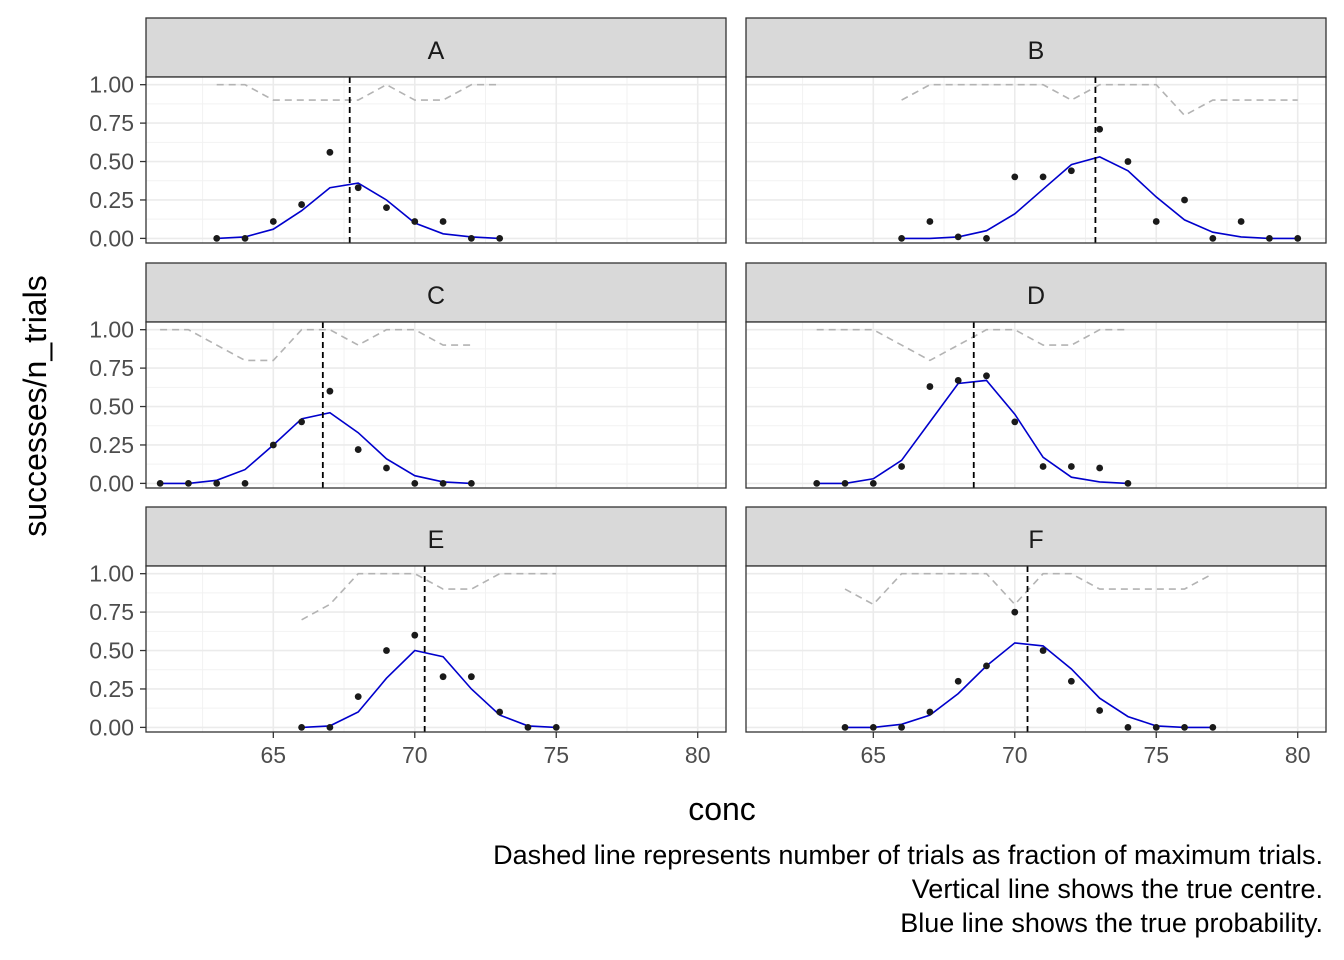 The width and height of the screenshot is (1344, 960). Describe the element at coordinates (722, 809) in the screenshot. I see `x-axis-title: conc` at that location.